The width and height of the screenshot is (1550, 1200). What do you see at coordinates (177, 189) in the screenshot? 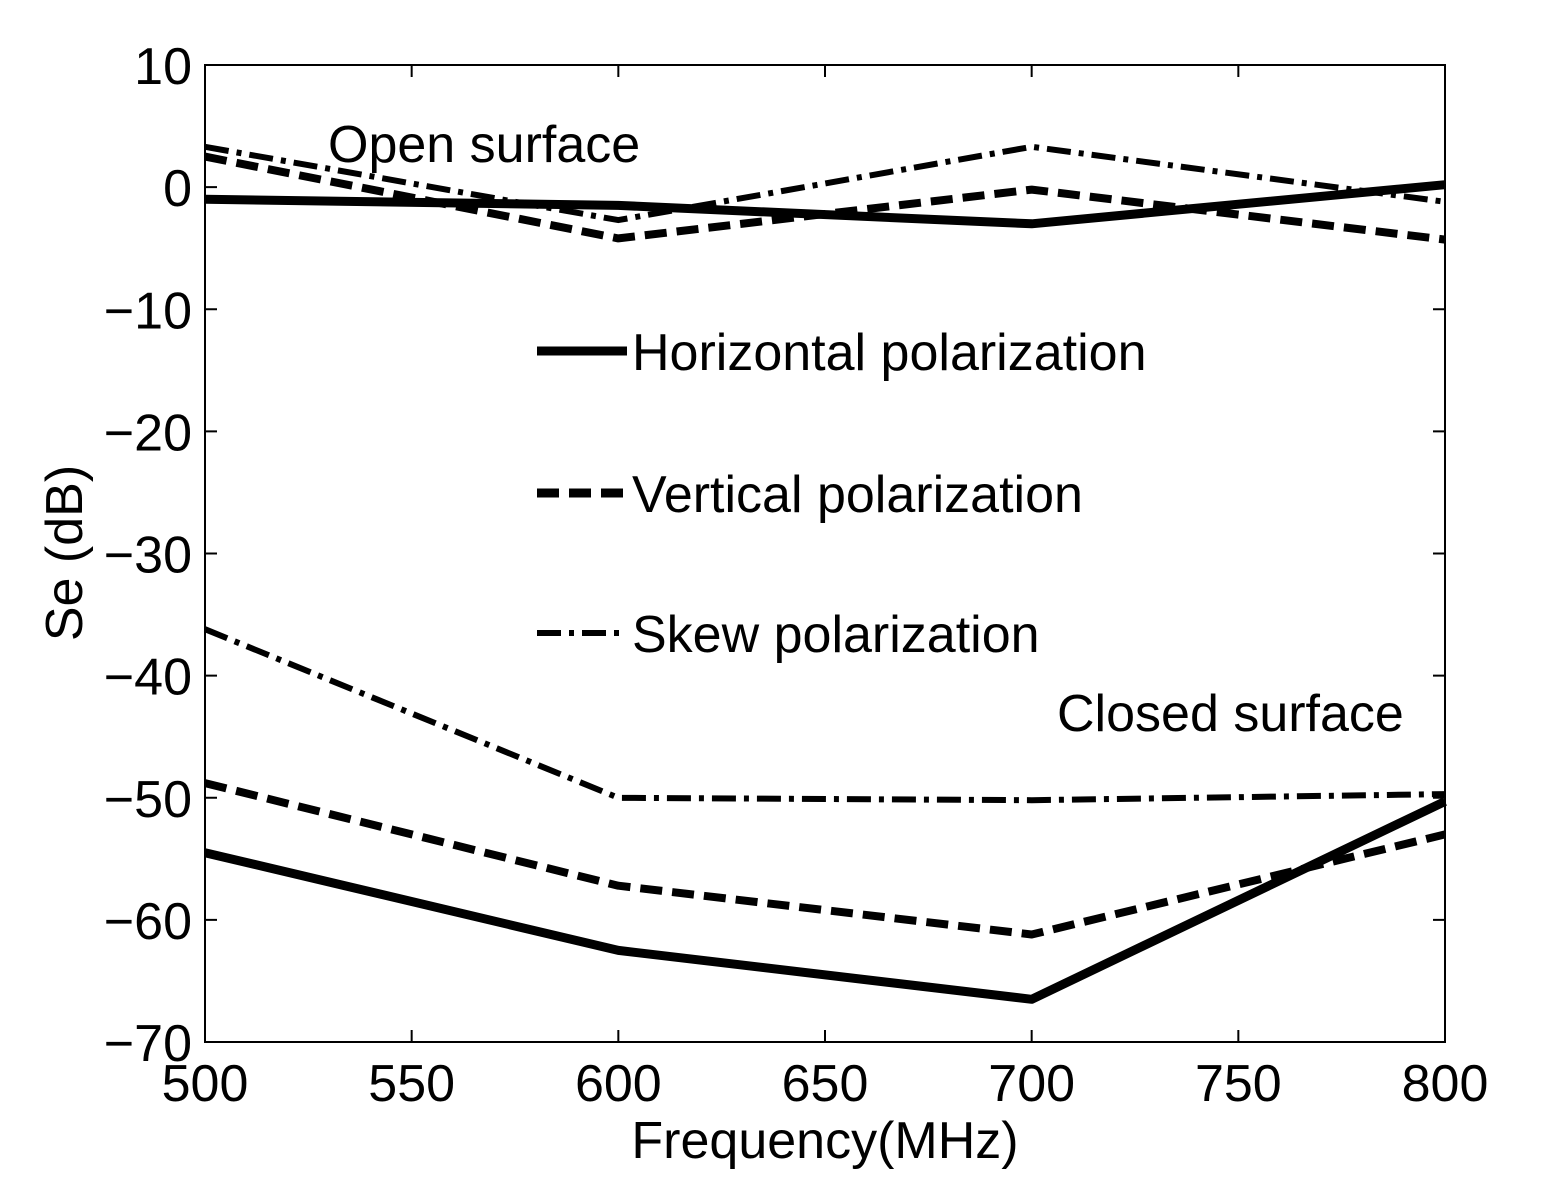
I see `y-tick-label: 0` at bounding box center [177, 189].